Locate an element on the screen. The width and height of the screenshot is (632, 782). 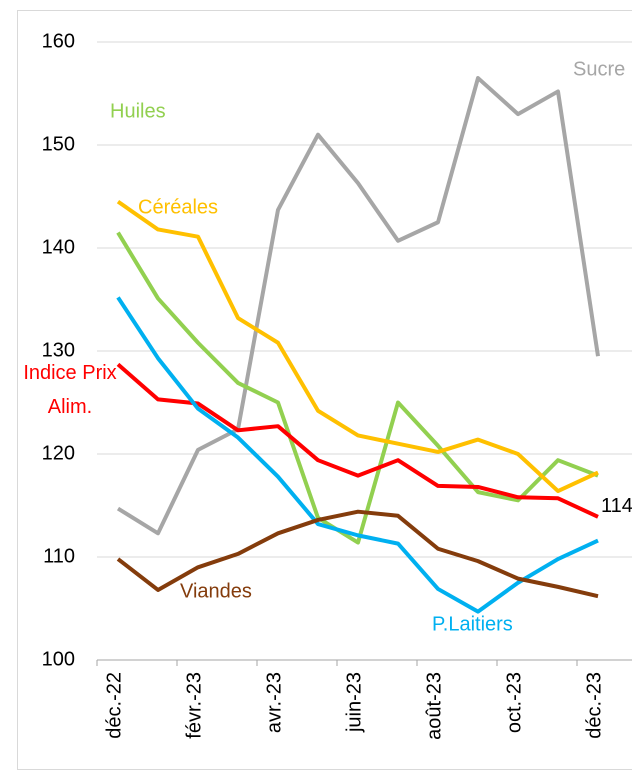
series-label: Indice Prix Alim. is located at coordinates (70, 390).